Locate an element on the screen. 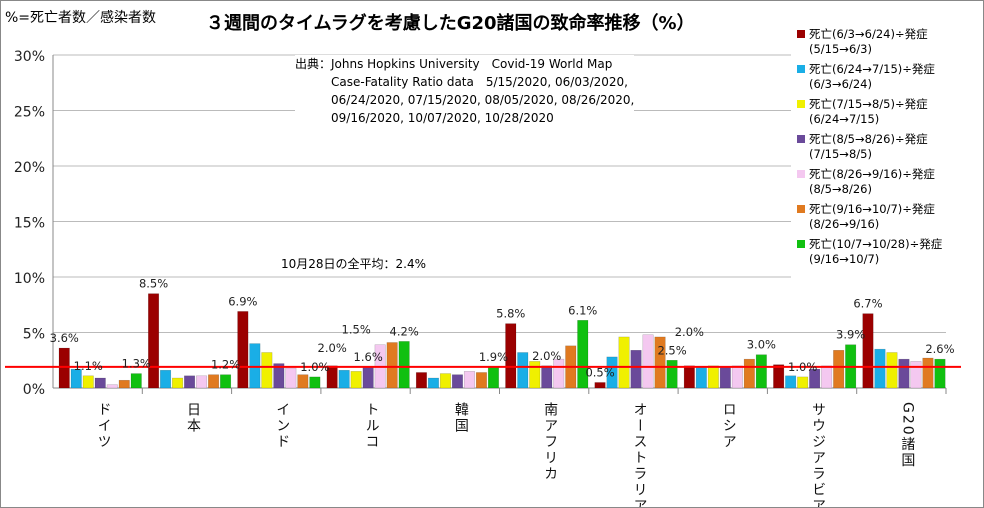 The image size is (984, 508). data-label: 3.0% is located at coordinates (761, 345).